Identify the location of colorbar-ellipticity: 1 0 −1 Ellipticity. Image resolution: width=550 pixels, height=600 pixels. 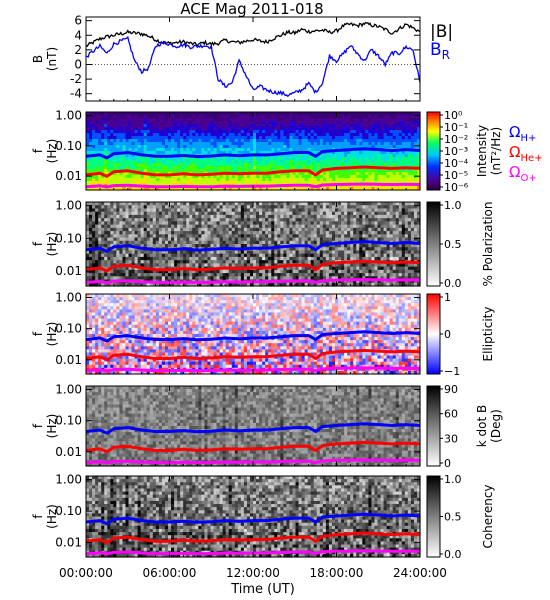
(461, 334).